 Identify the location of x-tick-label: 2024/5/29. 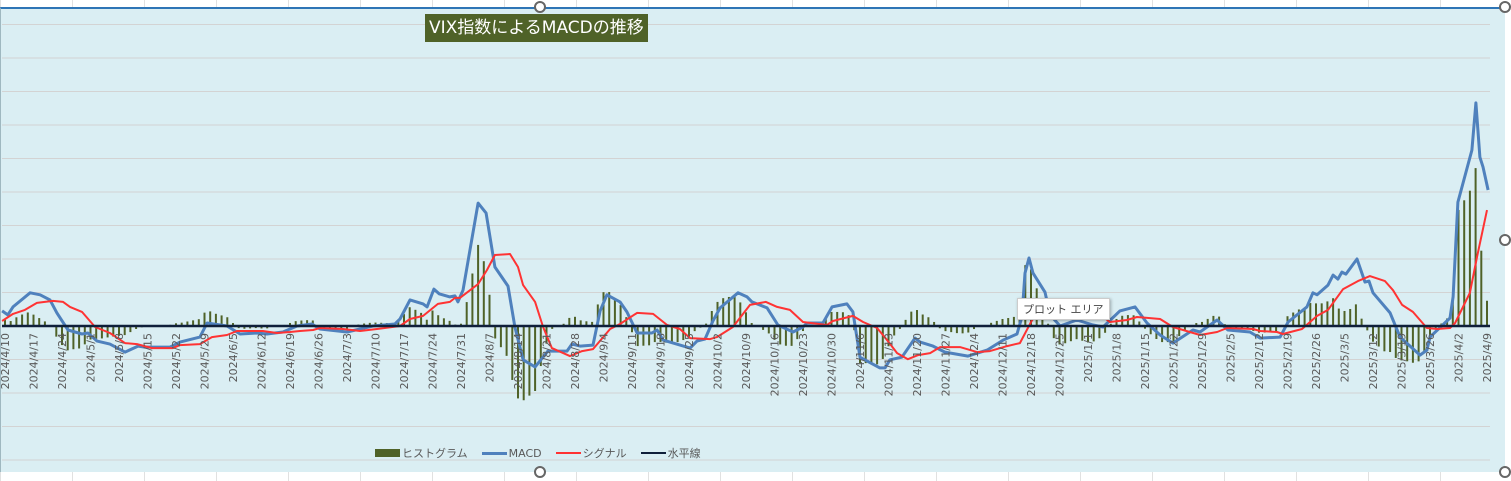
(205, 361).